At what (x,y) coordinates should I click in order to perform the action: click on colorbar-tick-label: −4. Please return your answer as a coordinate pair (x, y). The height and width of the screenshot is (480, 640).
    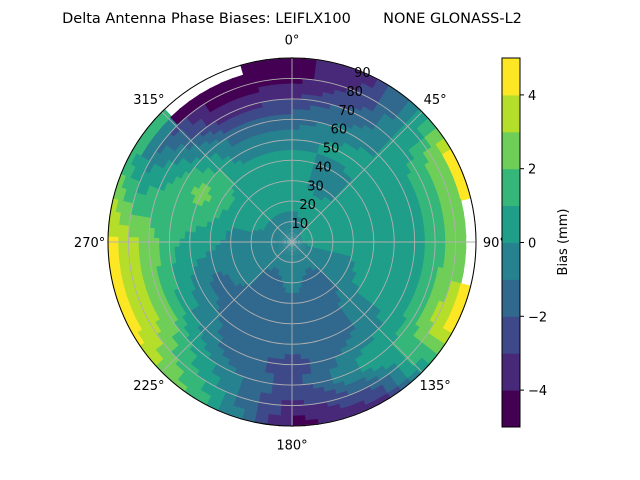
    Looking at the image, I should click on (537, 391).